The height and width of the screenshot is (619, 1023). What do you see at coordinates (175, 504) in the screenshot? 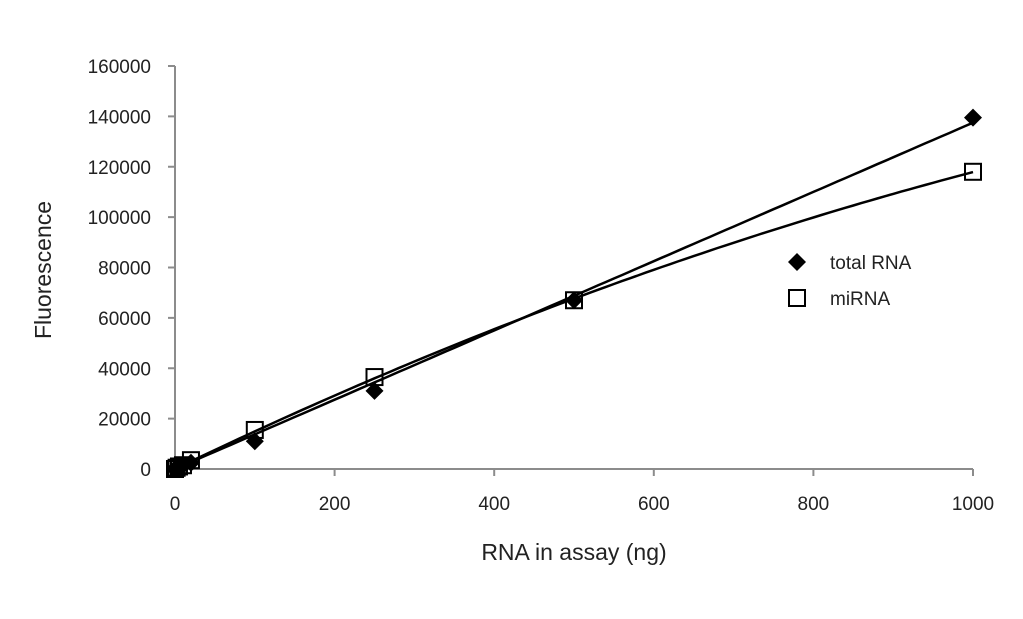
I see `x-tick-label: 0` at bounding box center [175, 504].